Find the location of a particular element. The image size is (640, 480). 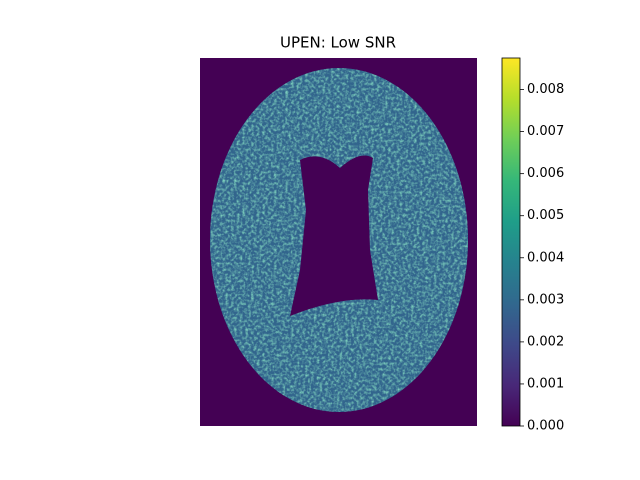

colorbar-tick-label: 0.002 is located at coordinates (545, 341).